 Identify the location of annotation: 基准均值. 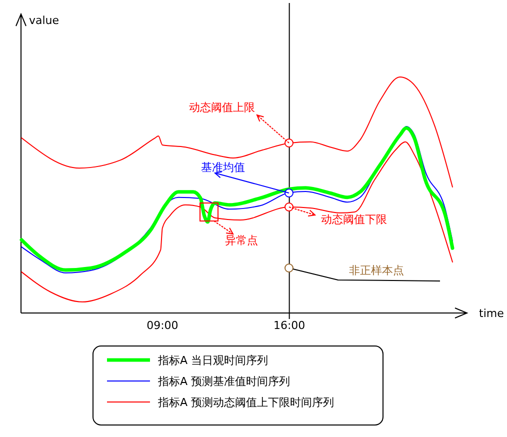
(223, 167).